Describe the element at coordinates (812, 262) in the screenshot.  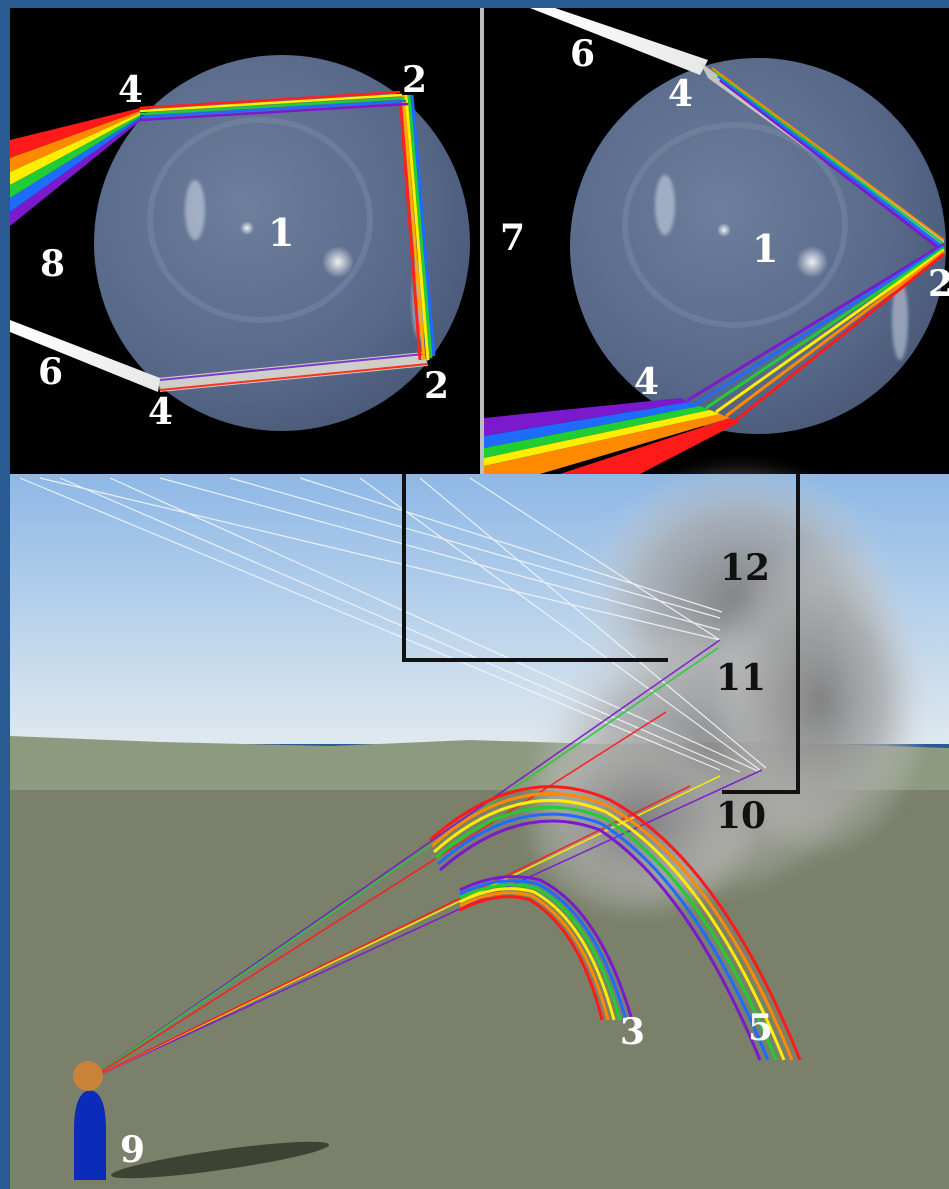
I see `right-drop-highlight-large` at that location.